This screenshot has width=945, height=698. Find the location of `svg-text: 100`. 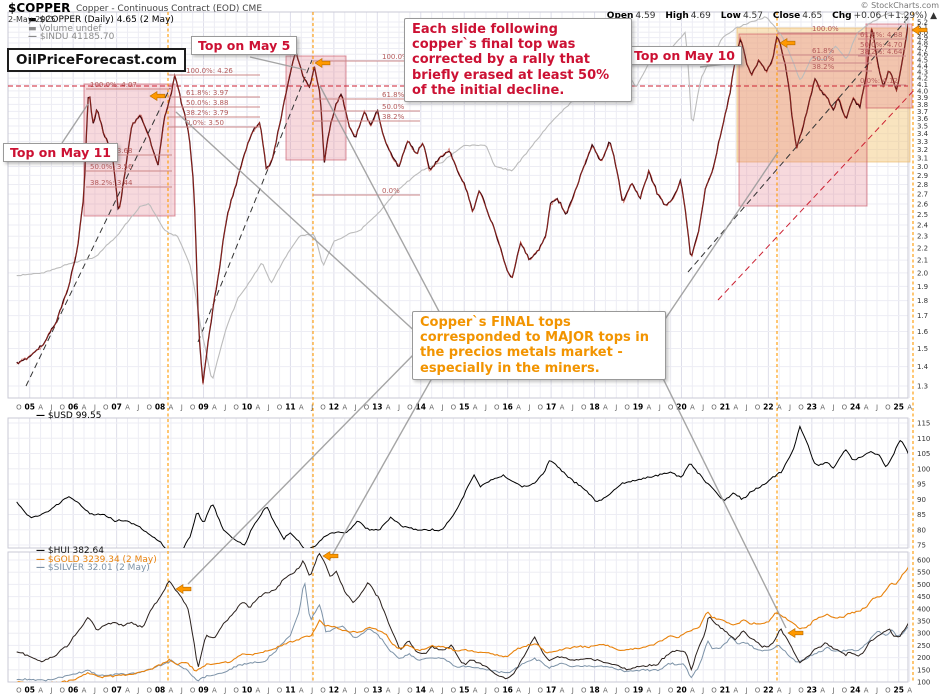

svg-text: 100 is located at coordinates (923, 469).